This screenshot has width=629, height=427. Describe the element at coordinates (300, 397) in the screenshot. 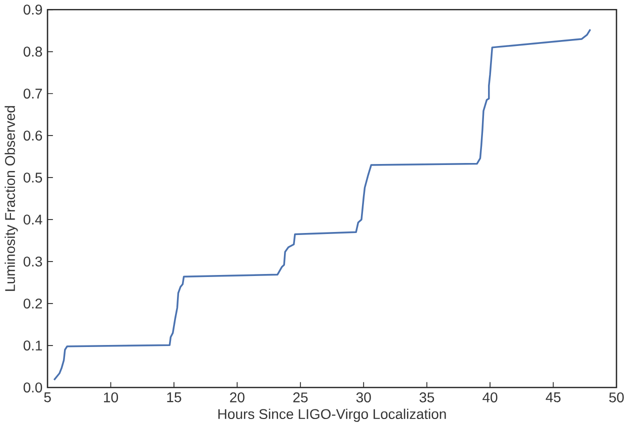

I see `x-tick-label: 25` at that location.